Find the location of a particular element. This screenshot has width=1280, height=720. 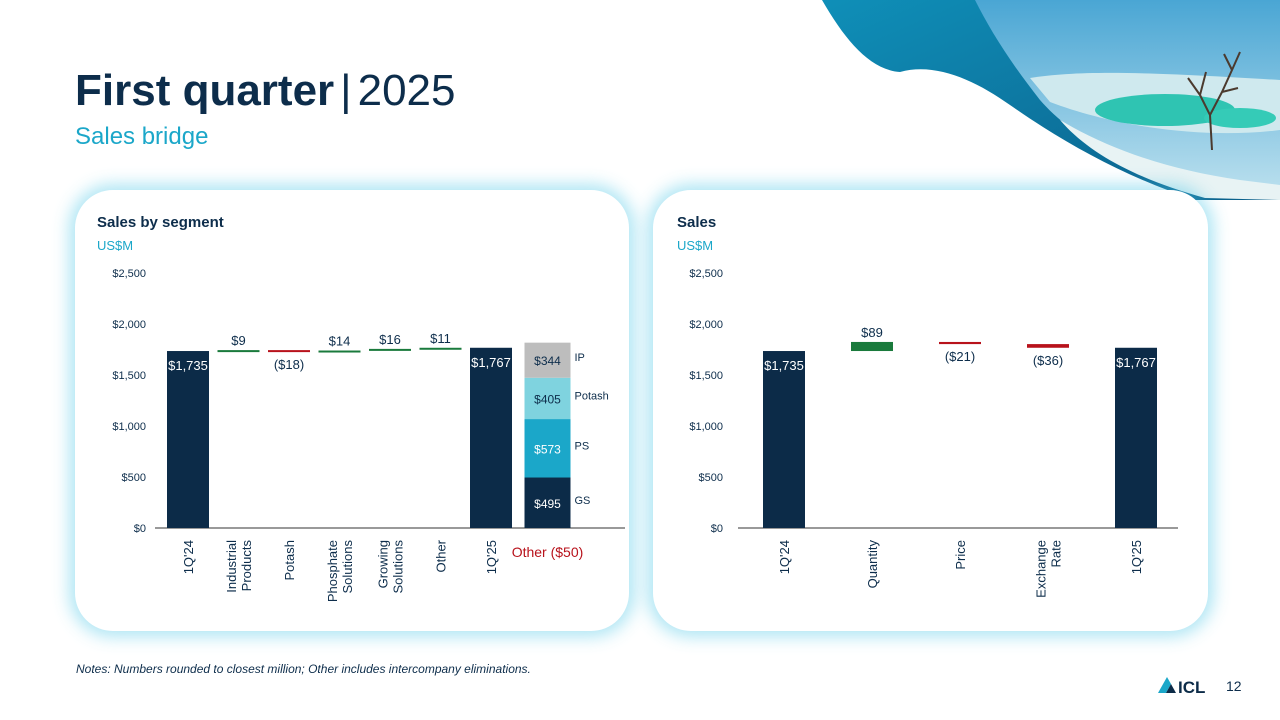

page-title: First quarter | 2025 is located at coordinates (265, 91).